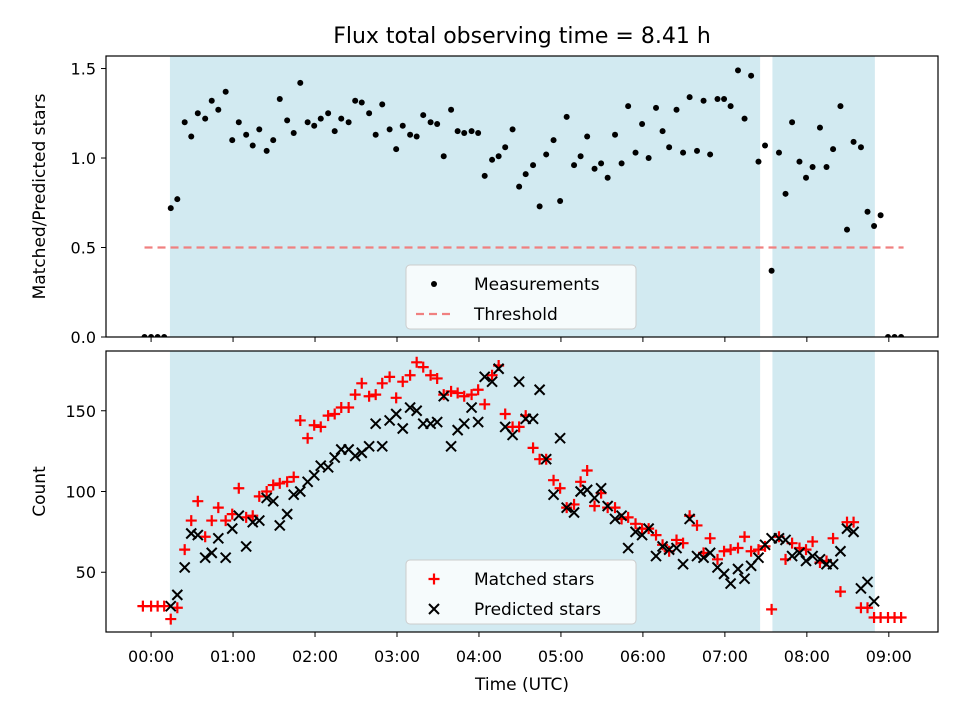 This screenshot has height=720, width=960. What do you see at coordinates (643, 656) in the screenshot?
I see `x-tick-label: 06:00` at bounding box center [643, 656].